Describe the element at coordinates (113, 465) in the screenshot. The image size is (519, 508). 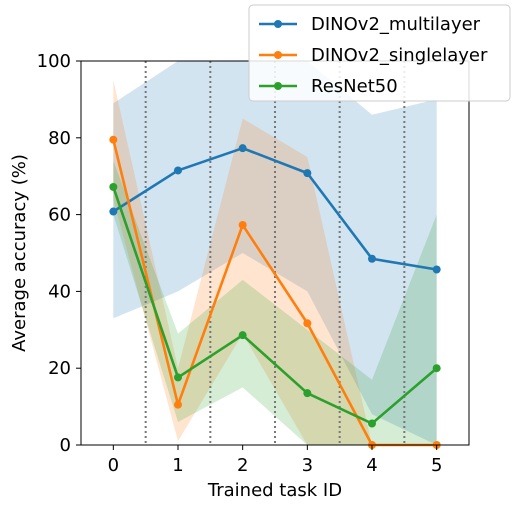
I see `x-tick-label: 0` at that location.